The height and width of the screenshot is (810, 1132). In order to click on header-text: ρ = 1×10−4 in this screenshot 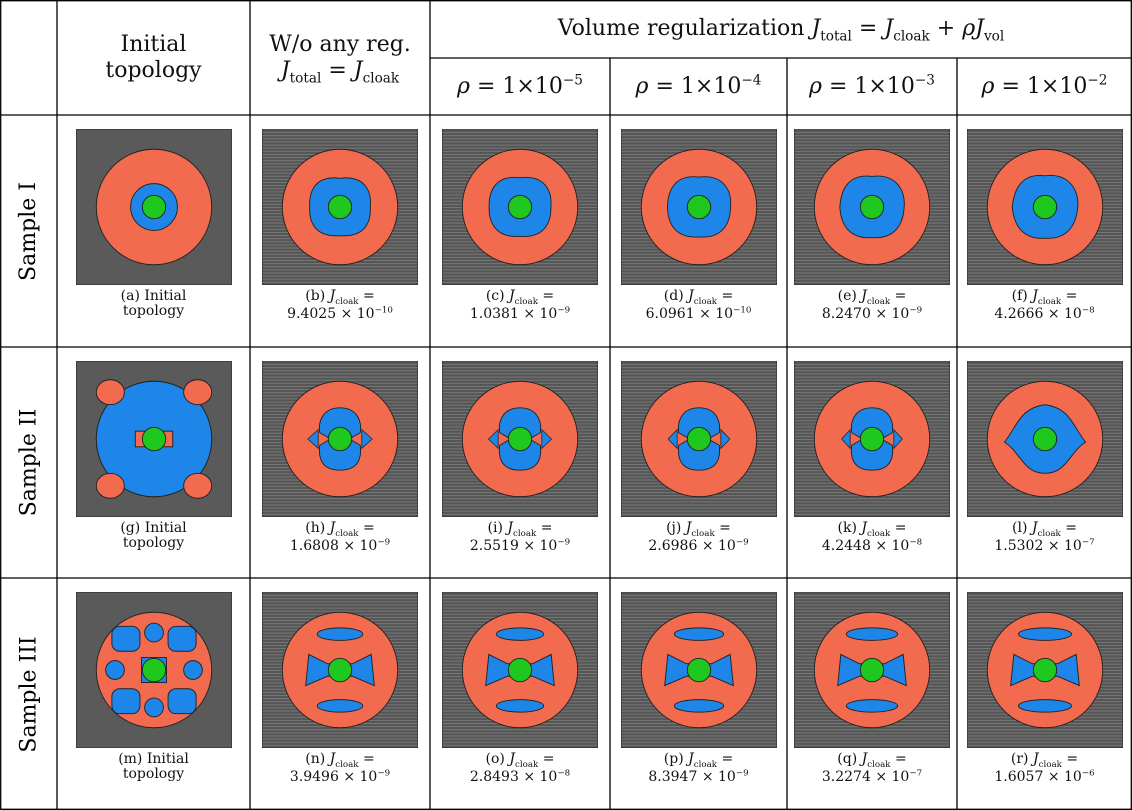, I will do `click(699, 86)`.